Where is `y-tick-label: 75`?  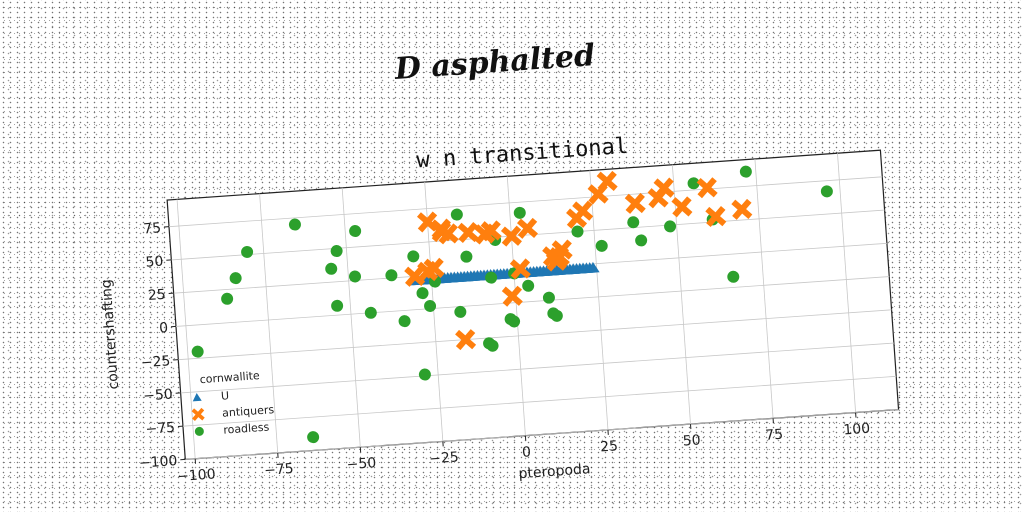 y-tick-label: 75 is located at coordinates (152, 228).